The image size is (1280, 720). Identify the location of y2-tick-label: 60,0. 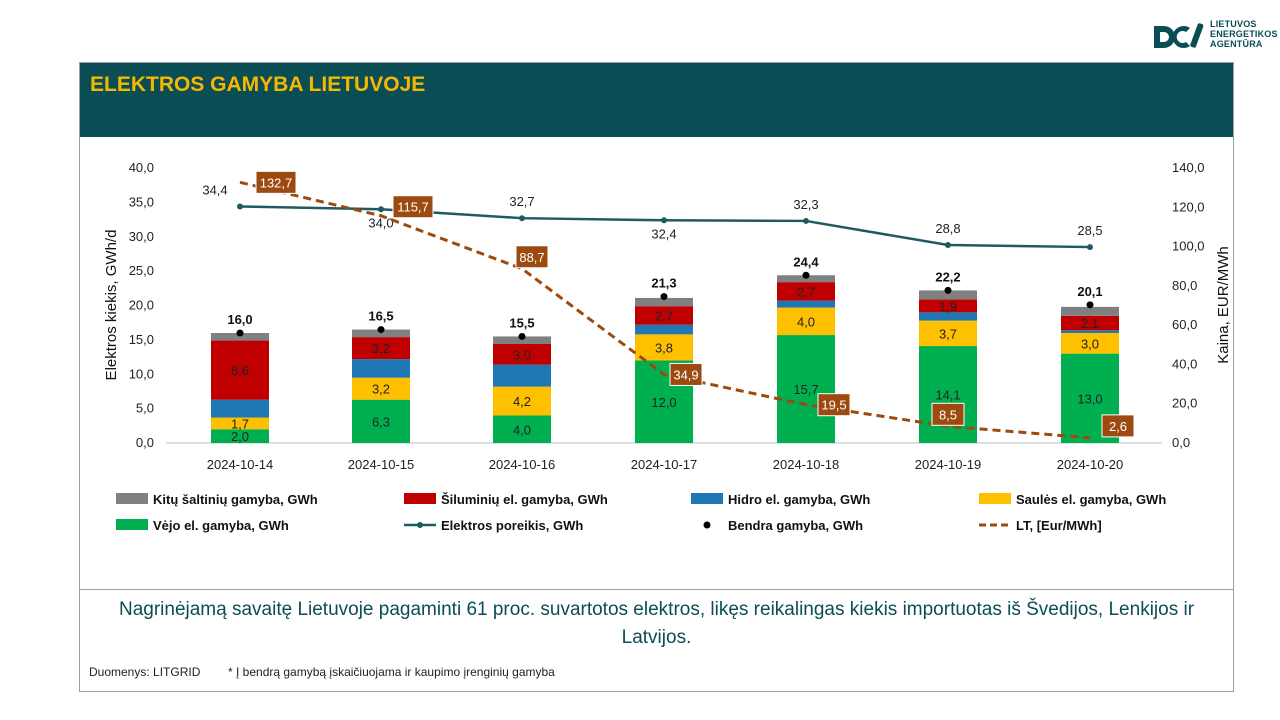
(1184, 324).